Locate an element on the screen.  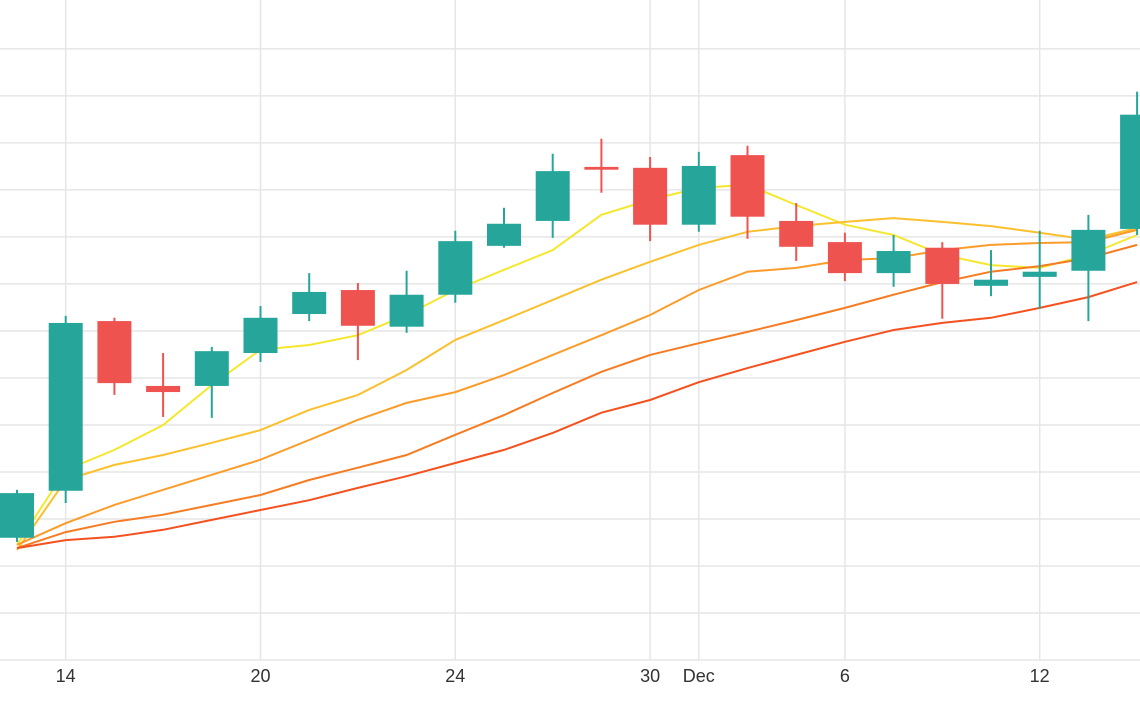
x-tick-label: 14 is located at coordinates (66, 676).